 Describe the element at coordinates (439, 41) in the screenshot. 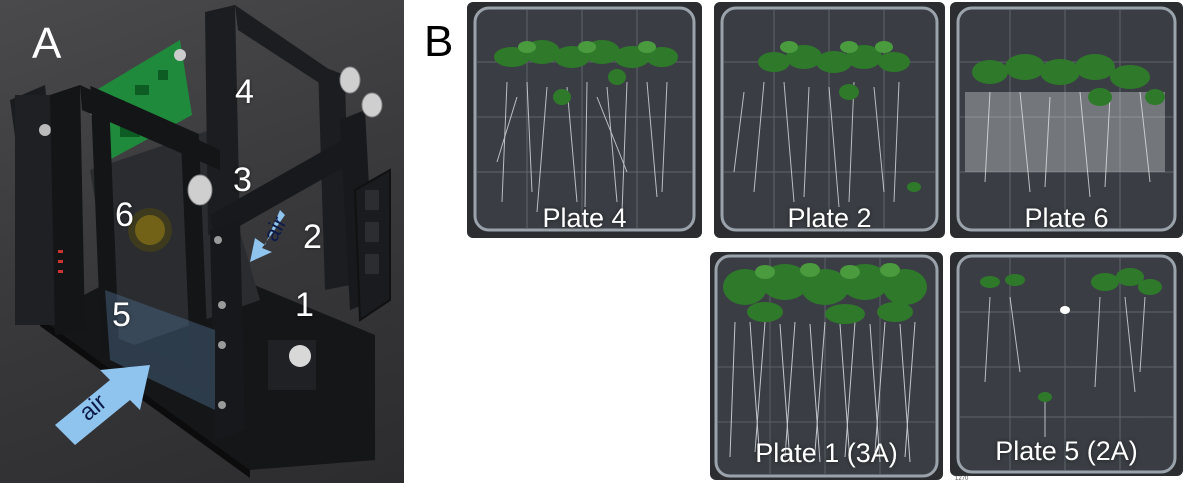

I see `panel-b-letter: B` at that location.